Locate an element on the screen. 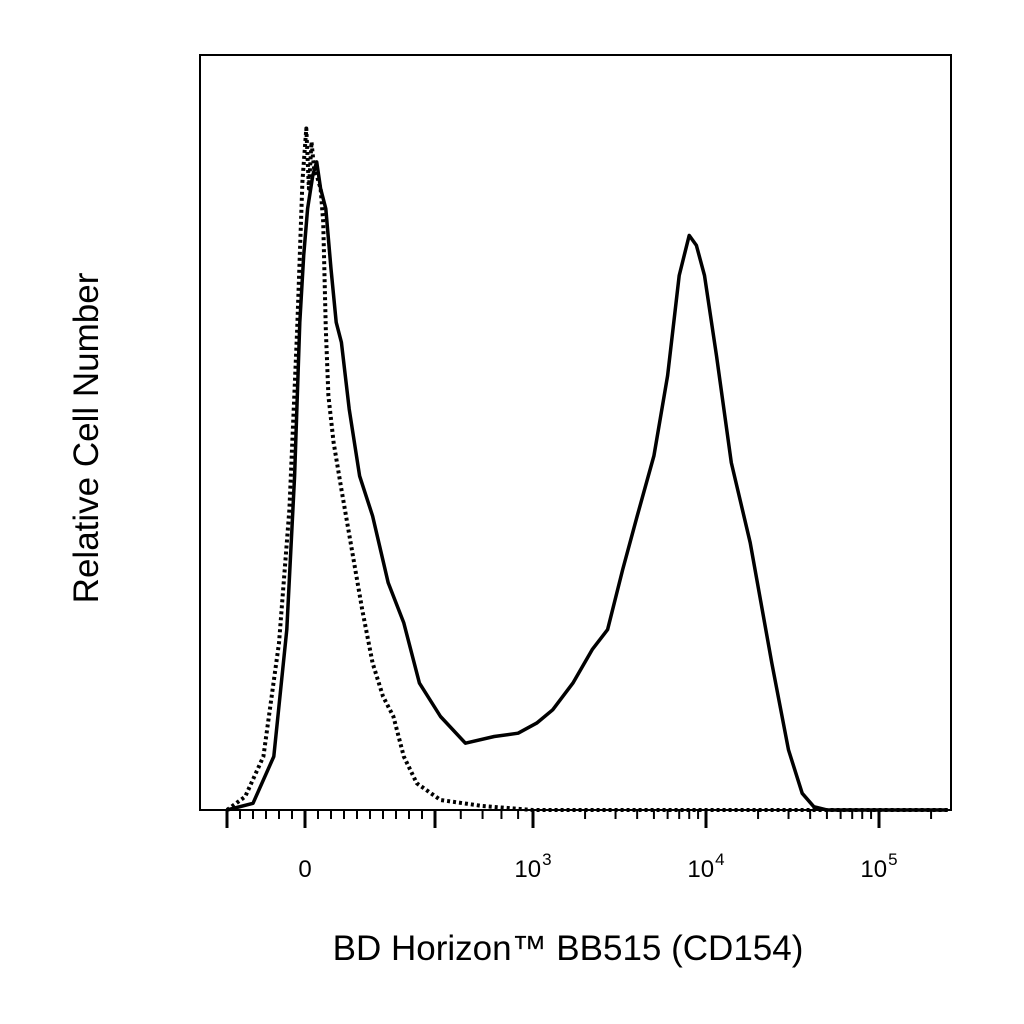 The width and height of the screenshot is (1024, 1024). tick-label-exponent: 4 is located at coordinates (719, 859).